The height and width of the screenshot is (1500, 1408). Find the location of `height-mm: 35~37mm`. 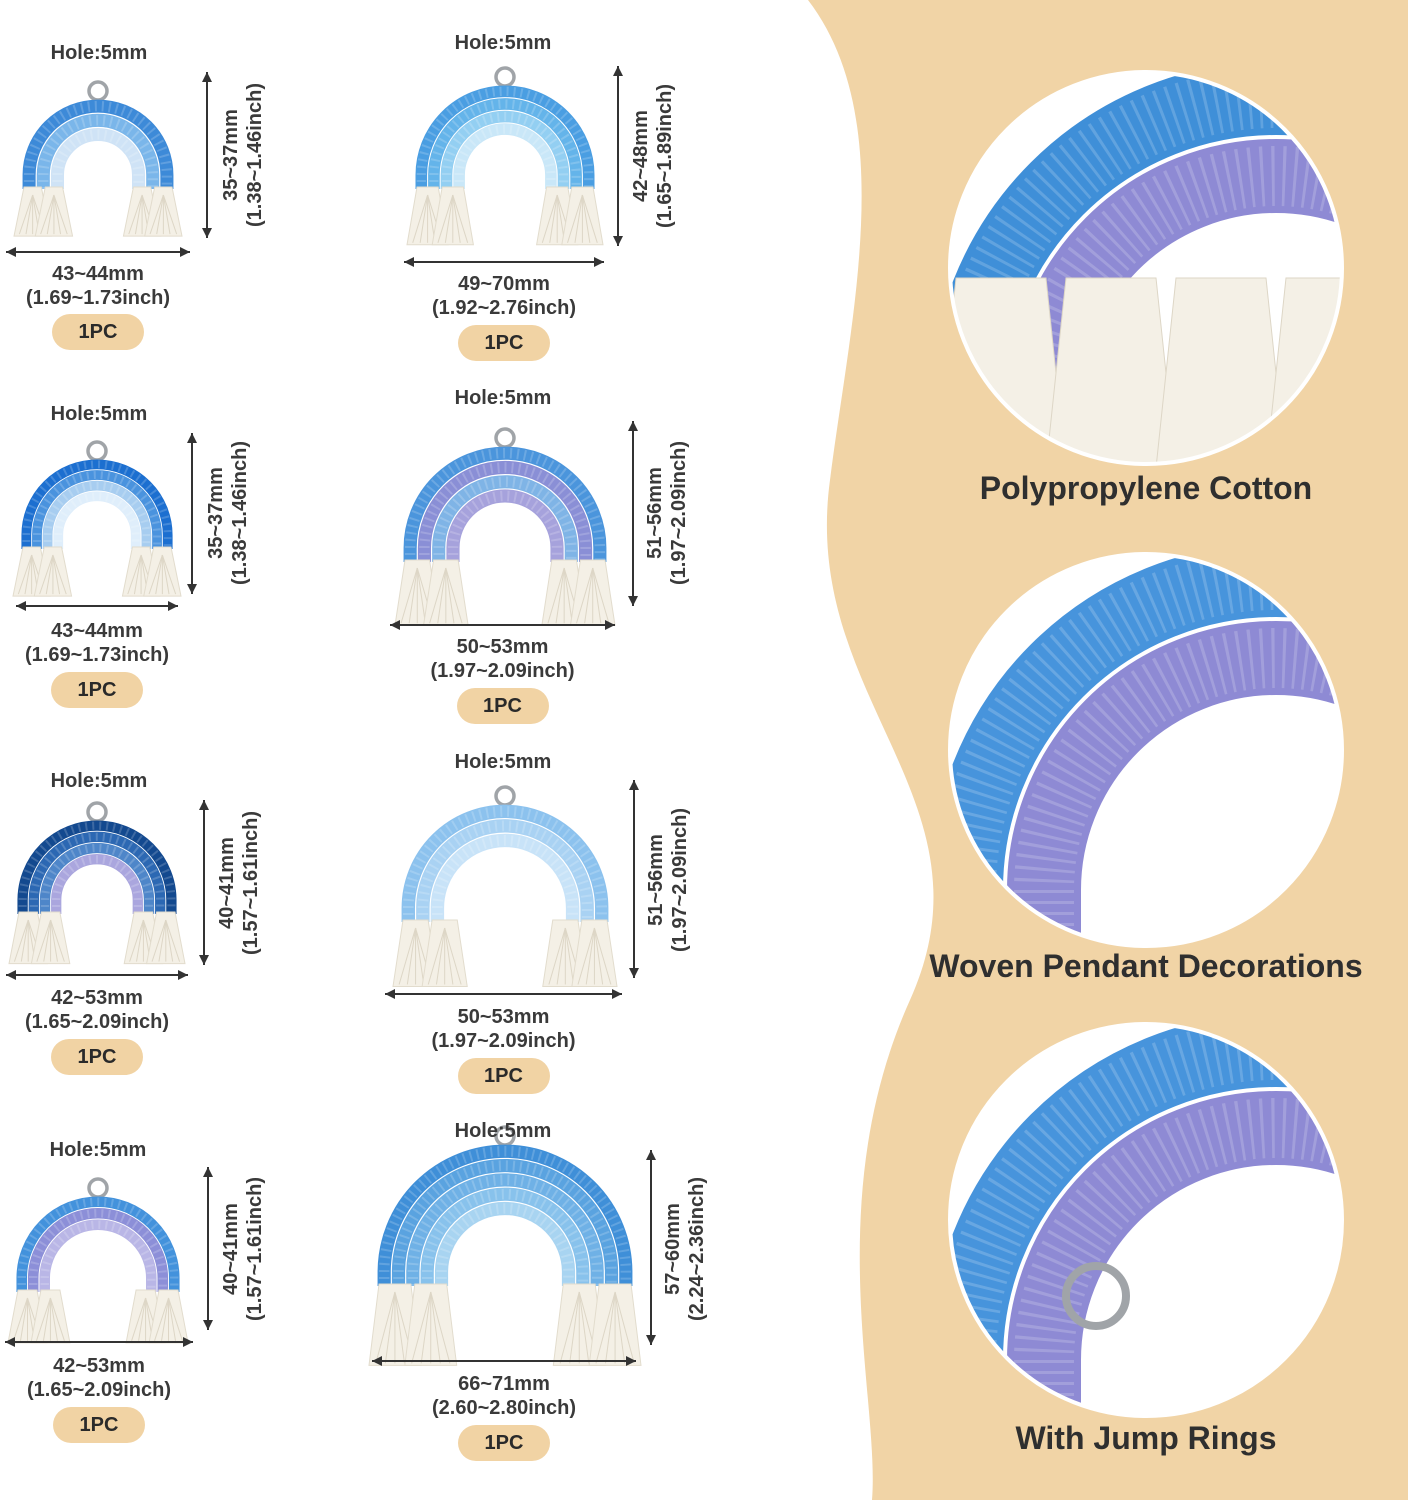

height-mm: 35~37mm is located at coordinates (231, 155).